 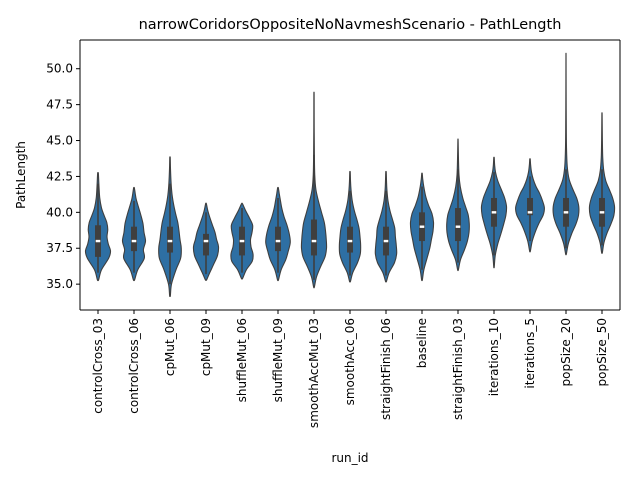 What do you see at coordinates (59, 284) in the screenshot?
I see `y-tick-label: 35.0` at bounding box center [59, 284].